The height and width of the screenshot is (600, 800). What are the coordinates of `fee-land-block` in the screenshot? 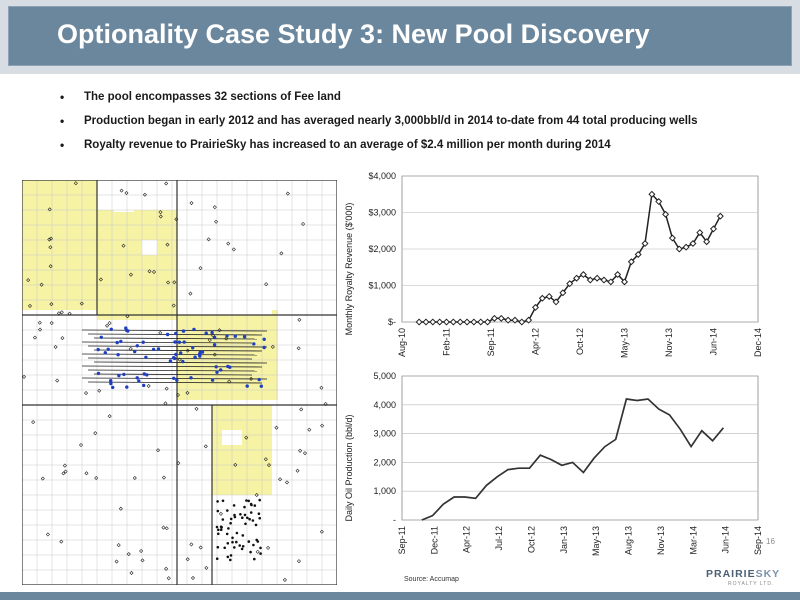 It's located at (275, 355).